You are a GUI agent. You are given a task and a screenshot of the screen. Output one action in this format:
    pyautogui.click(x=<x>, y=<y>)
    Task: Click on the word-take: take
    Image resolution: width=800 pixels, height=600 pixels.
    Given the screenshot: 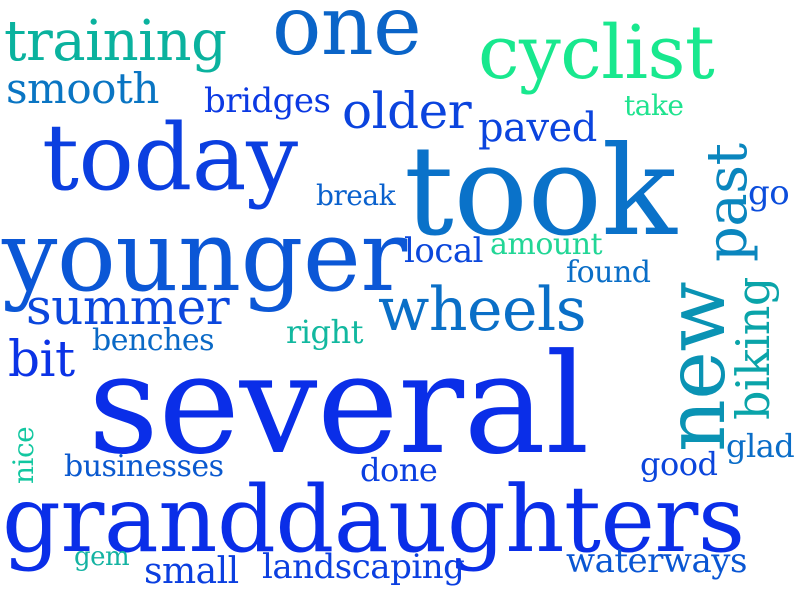 What is the action you would take?
    pyautogui.click(x=654, y=105)
    